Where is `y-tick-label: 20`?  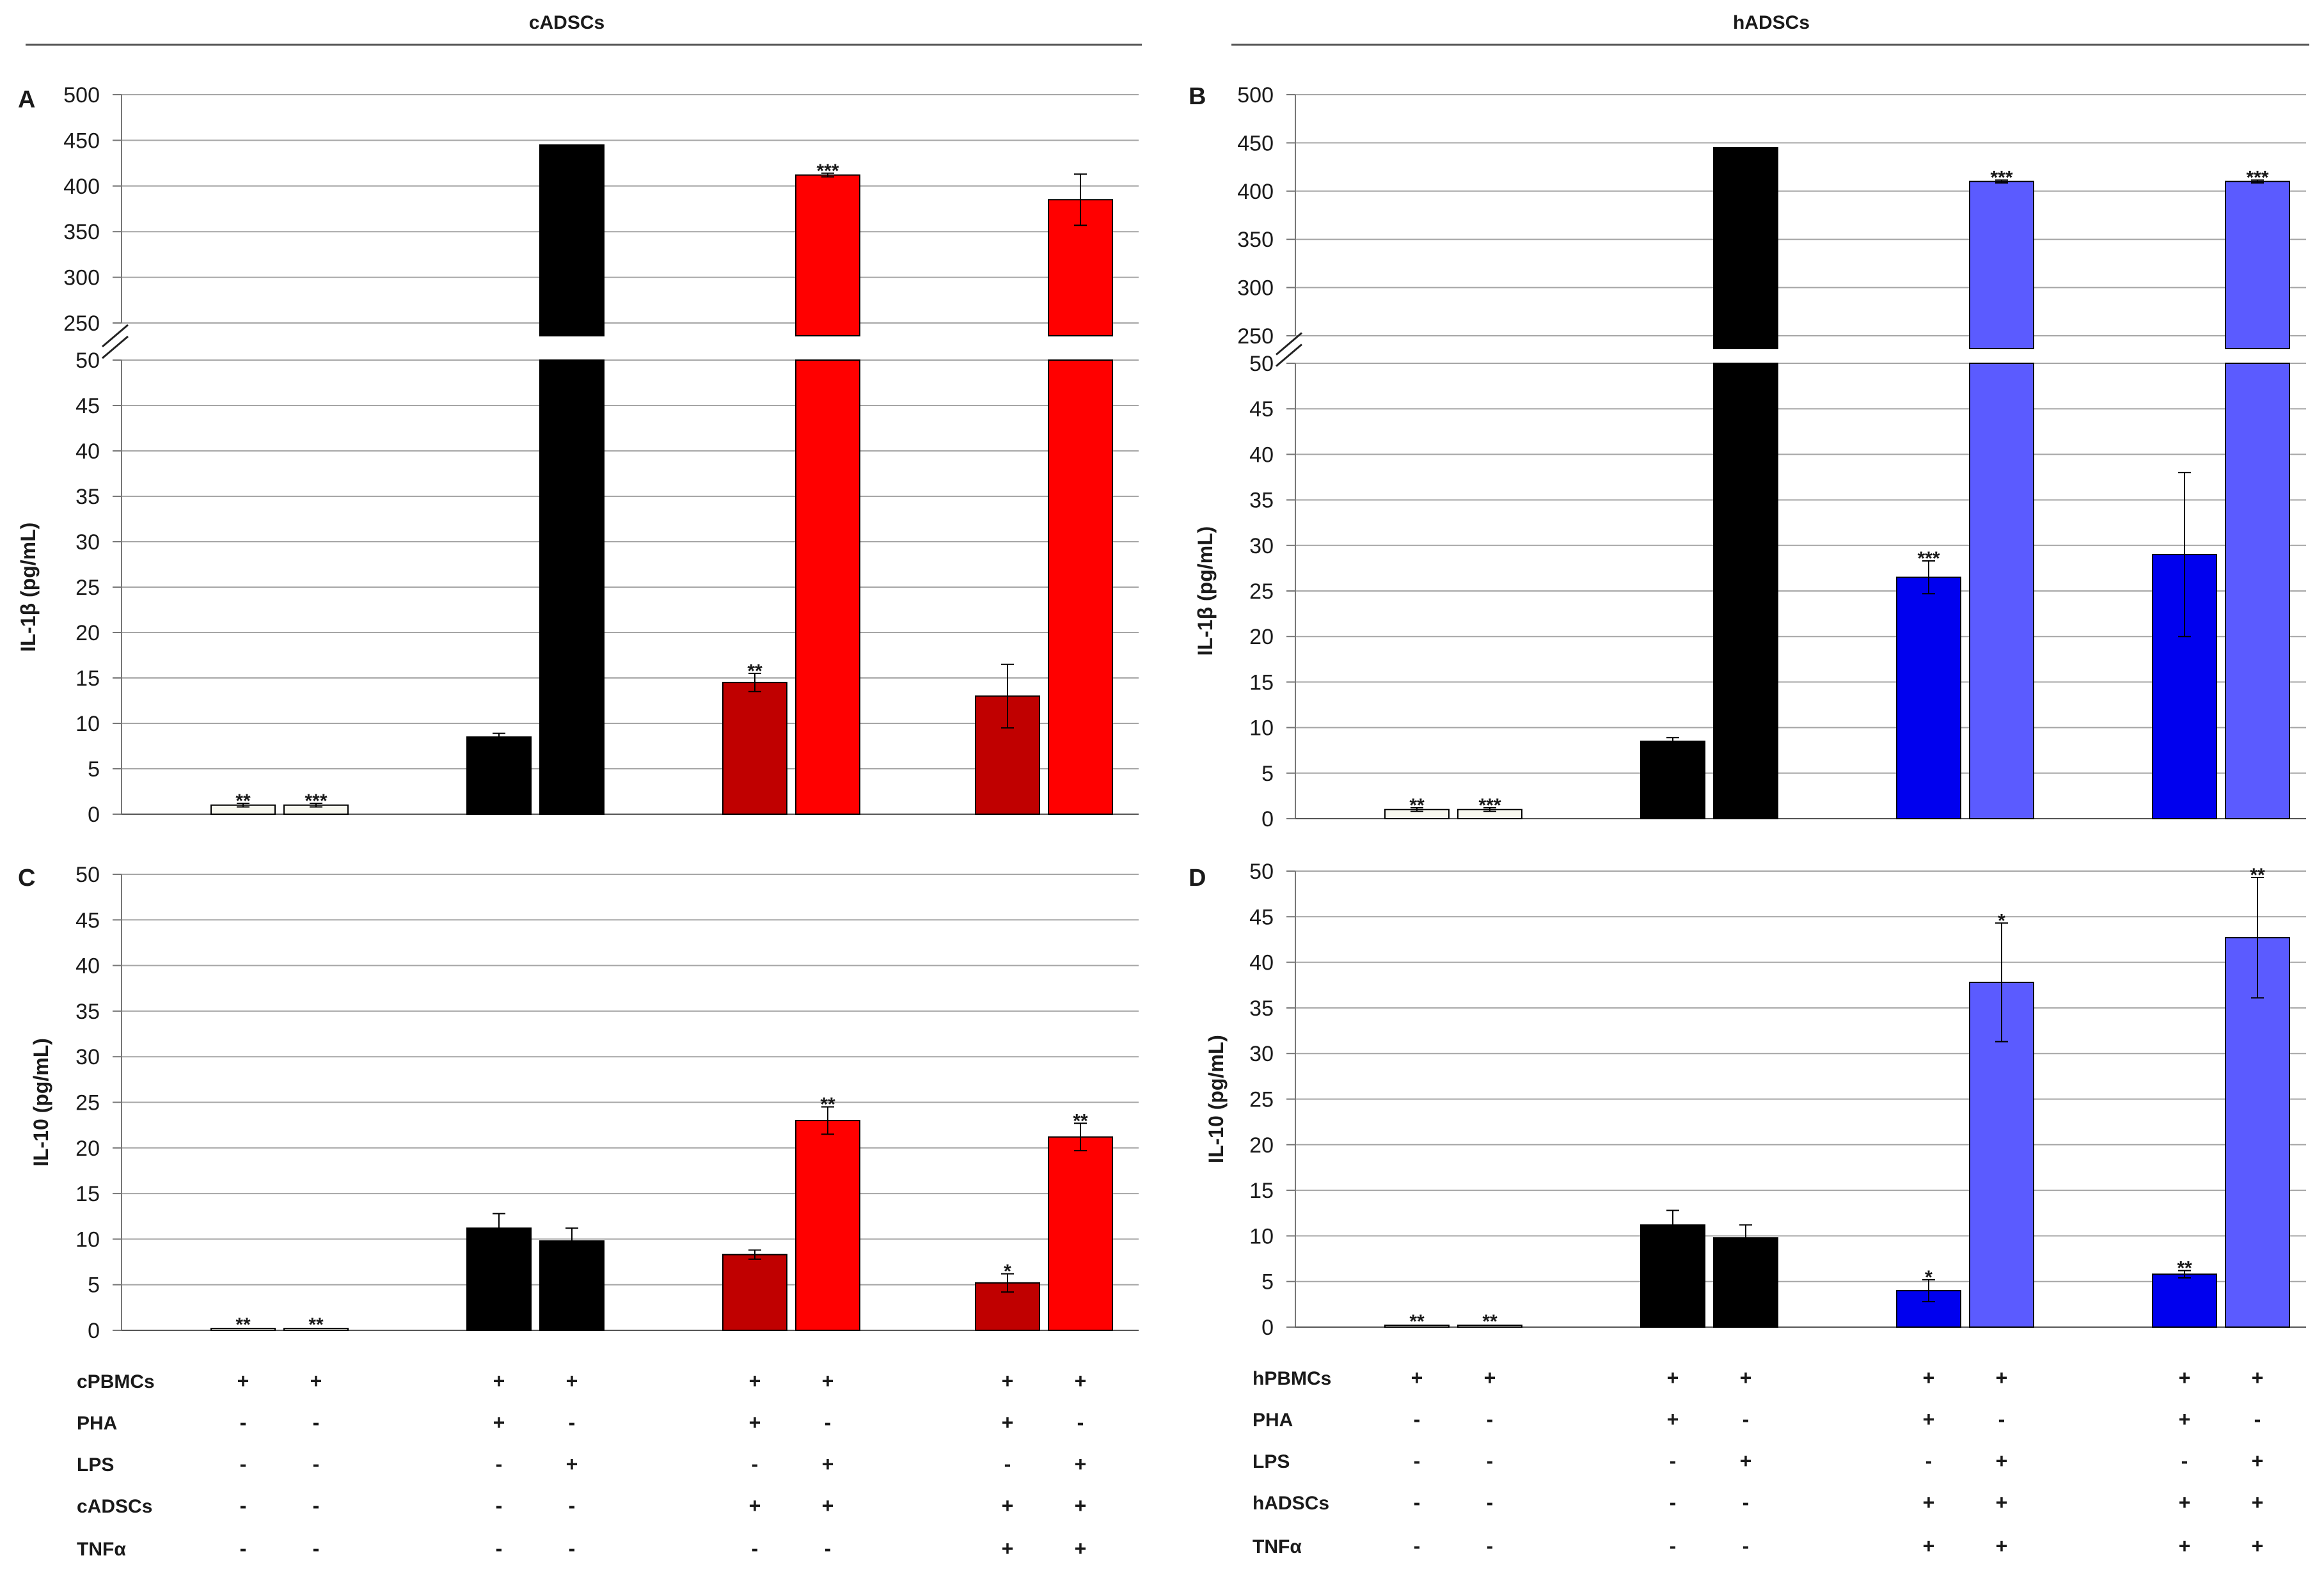
y-tick-label: 20 is located at coordinates (1261, 637).